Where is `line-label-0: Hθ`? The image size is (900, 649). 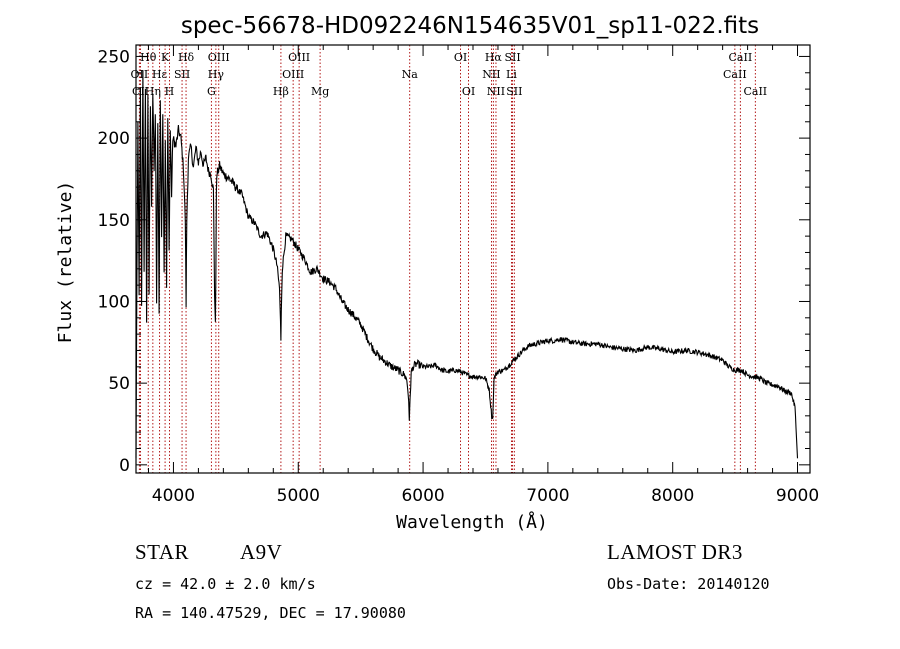 line-label-0: Hθ is located at coordinates (148, 57).